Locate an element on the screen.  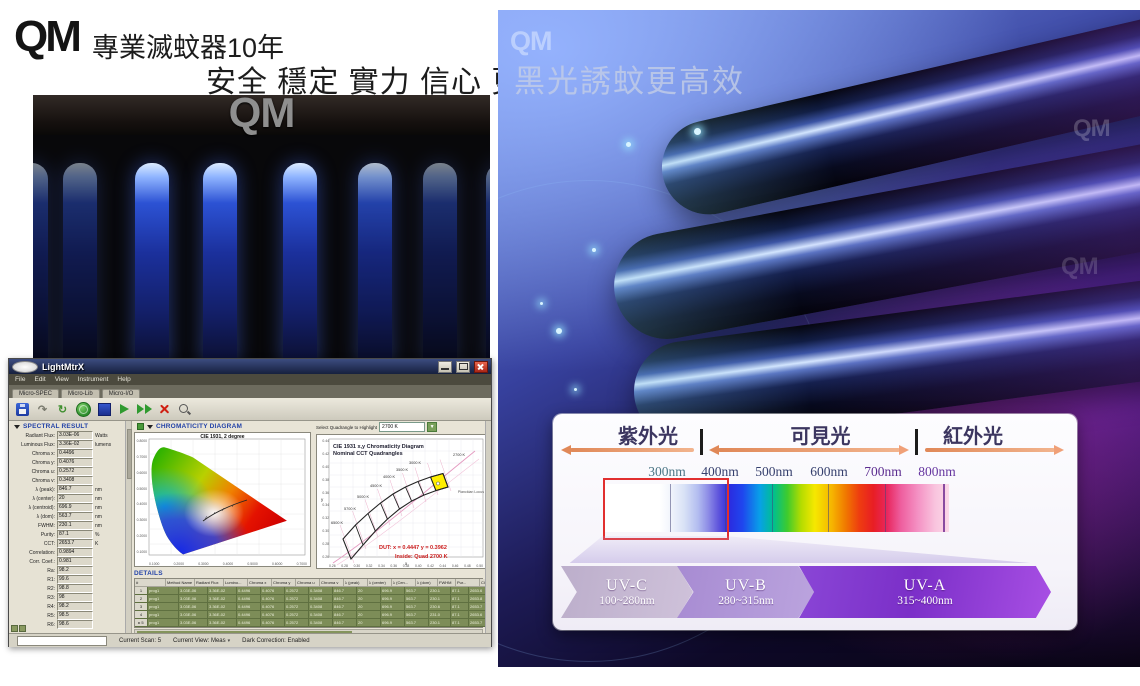
field-value: 0.4076 is located at coordinates (75, 462).